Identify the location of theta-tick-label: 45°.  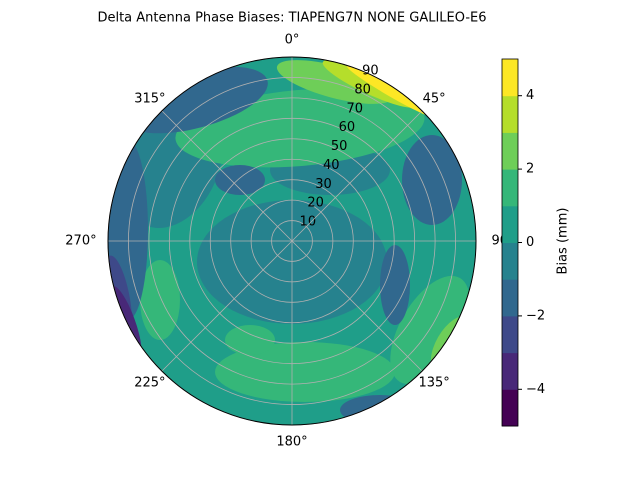
(434, 98).